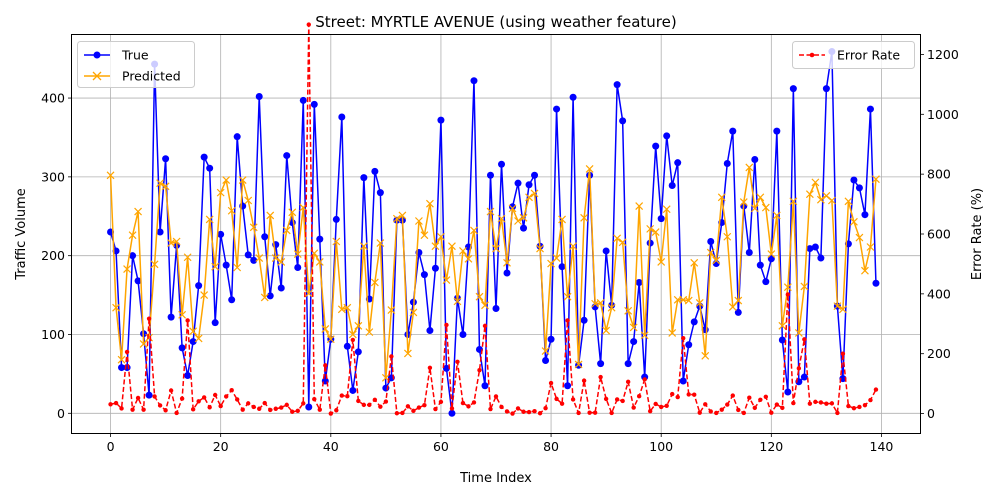 The image size is (1000, 500). What do you see at coordinates (661, 446) in the screenshot?
I see `x-tick-label: 100` at bounding box center [661, 446].